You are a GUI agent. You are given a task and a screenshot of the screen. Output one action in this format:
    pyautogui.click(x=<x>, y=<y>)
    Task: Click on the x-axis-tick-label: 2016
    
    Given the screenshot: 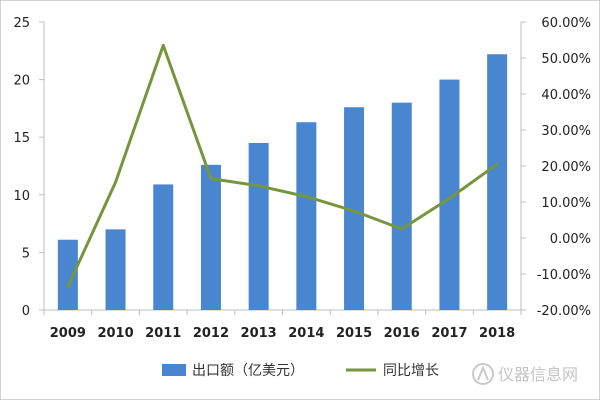 What is the action you would take?
    pyautogui.click(x=402, y=333)
    